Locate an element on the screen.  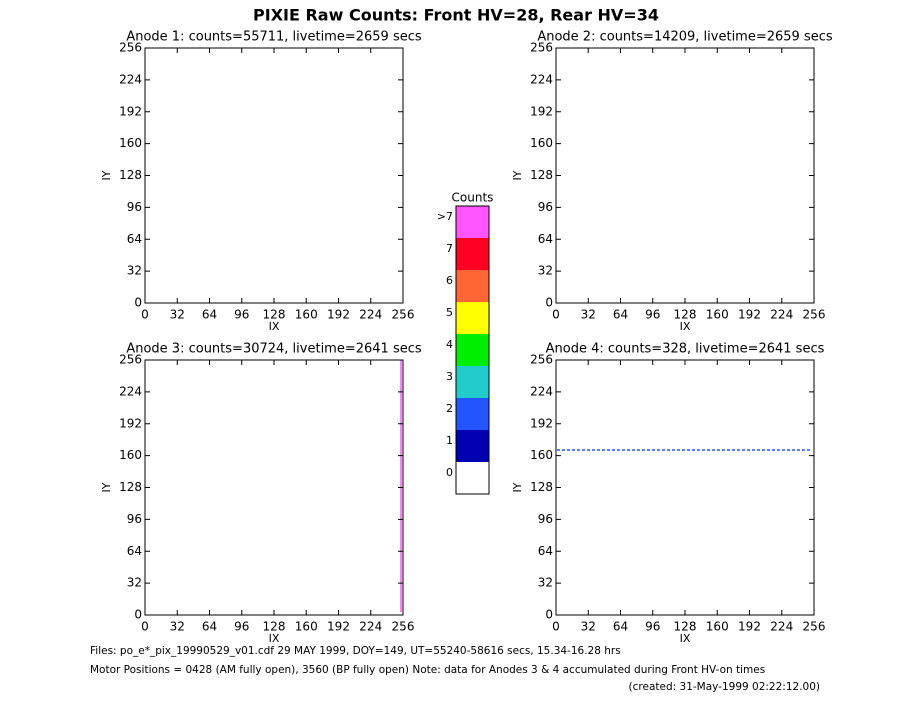
colorbar-label: 6 is located at coordinates (449, 280).